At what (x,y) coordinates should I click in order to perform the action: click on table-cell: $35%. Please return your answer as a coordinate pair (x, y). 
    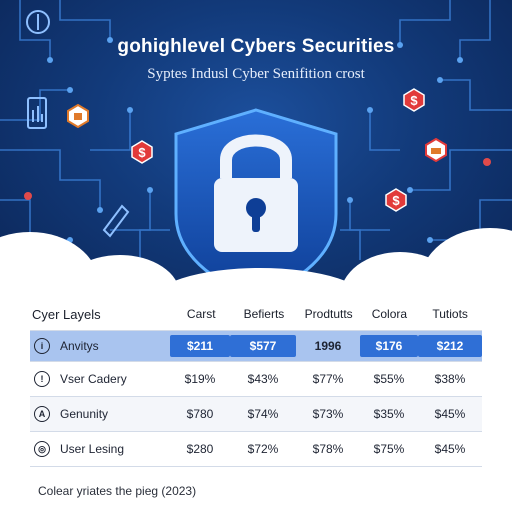
    Looking at the image, I should click on (389, 414).